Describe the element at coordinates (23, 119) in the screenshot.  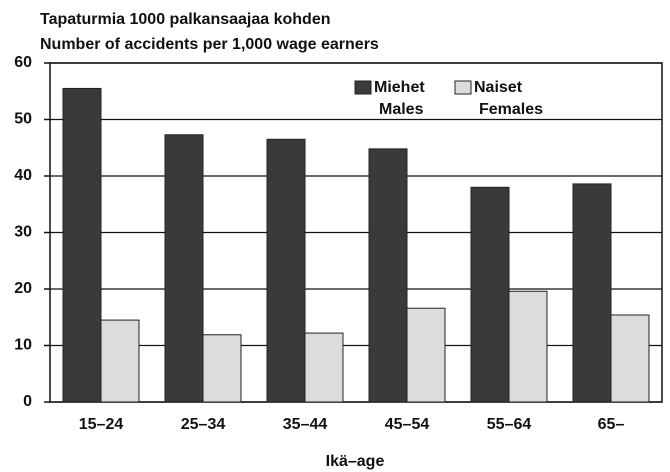
I see `y-tick-label: 50` at that location.